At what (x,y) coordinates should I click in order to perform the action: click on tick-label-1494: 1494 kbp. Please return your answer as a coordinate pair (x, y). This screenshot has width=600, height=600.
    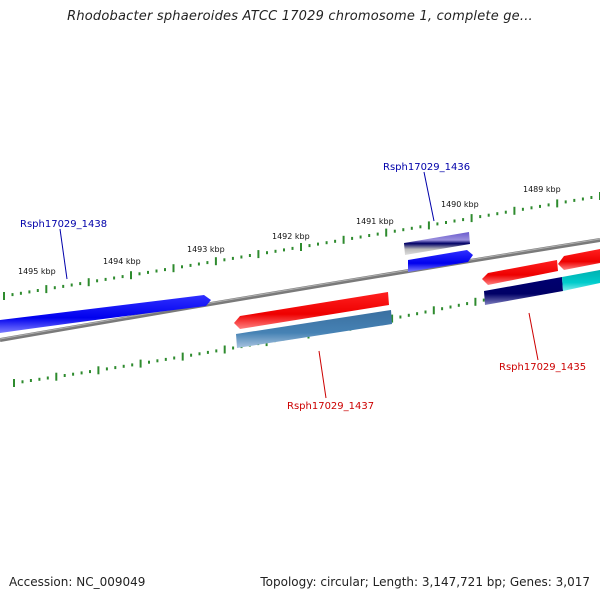
    Looking at the image, I should click on (122, 261).